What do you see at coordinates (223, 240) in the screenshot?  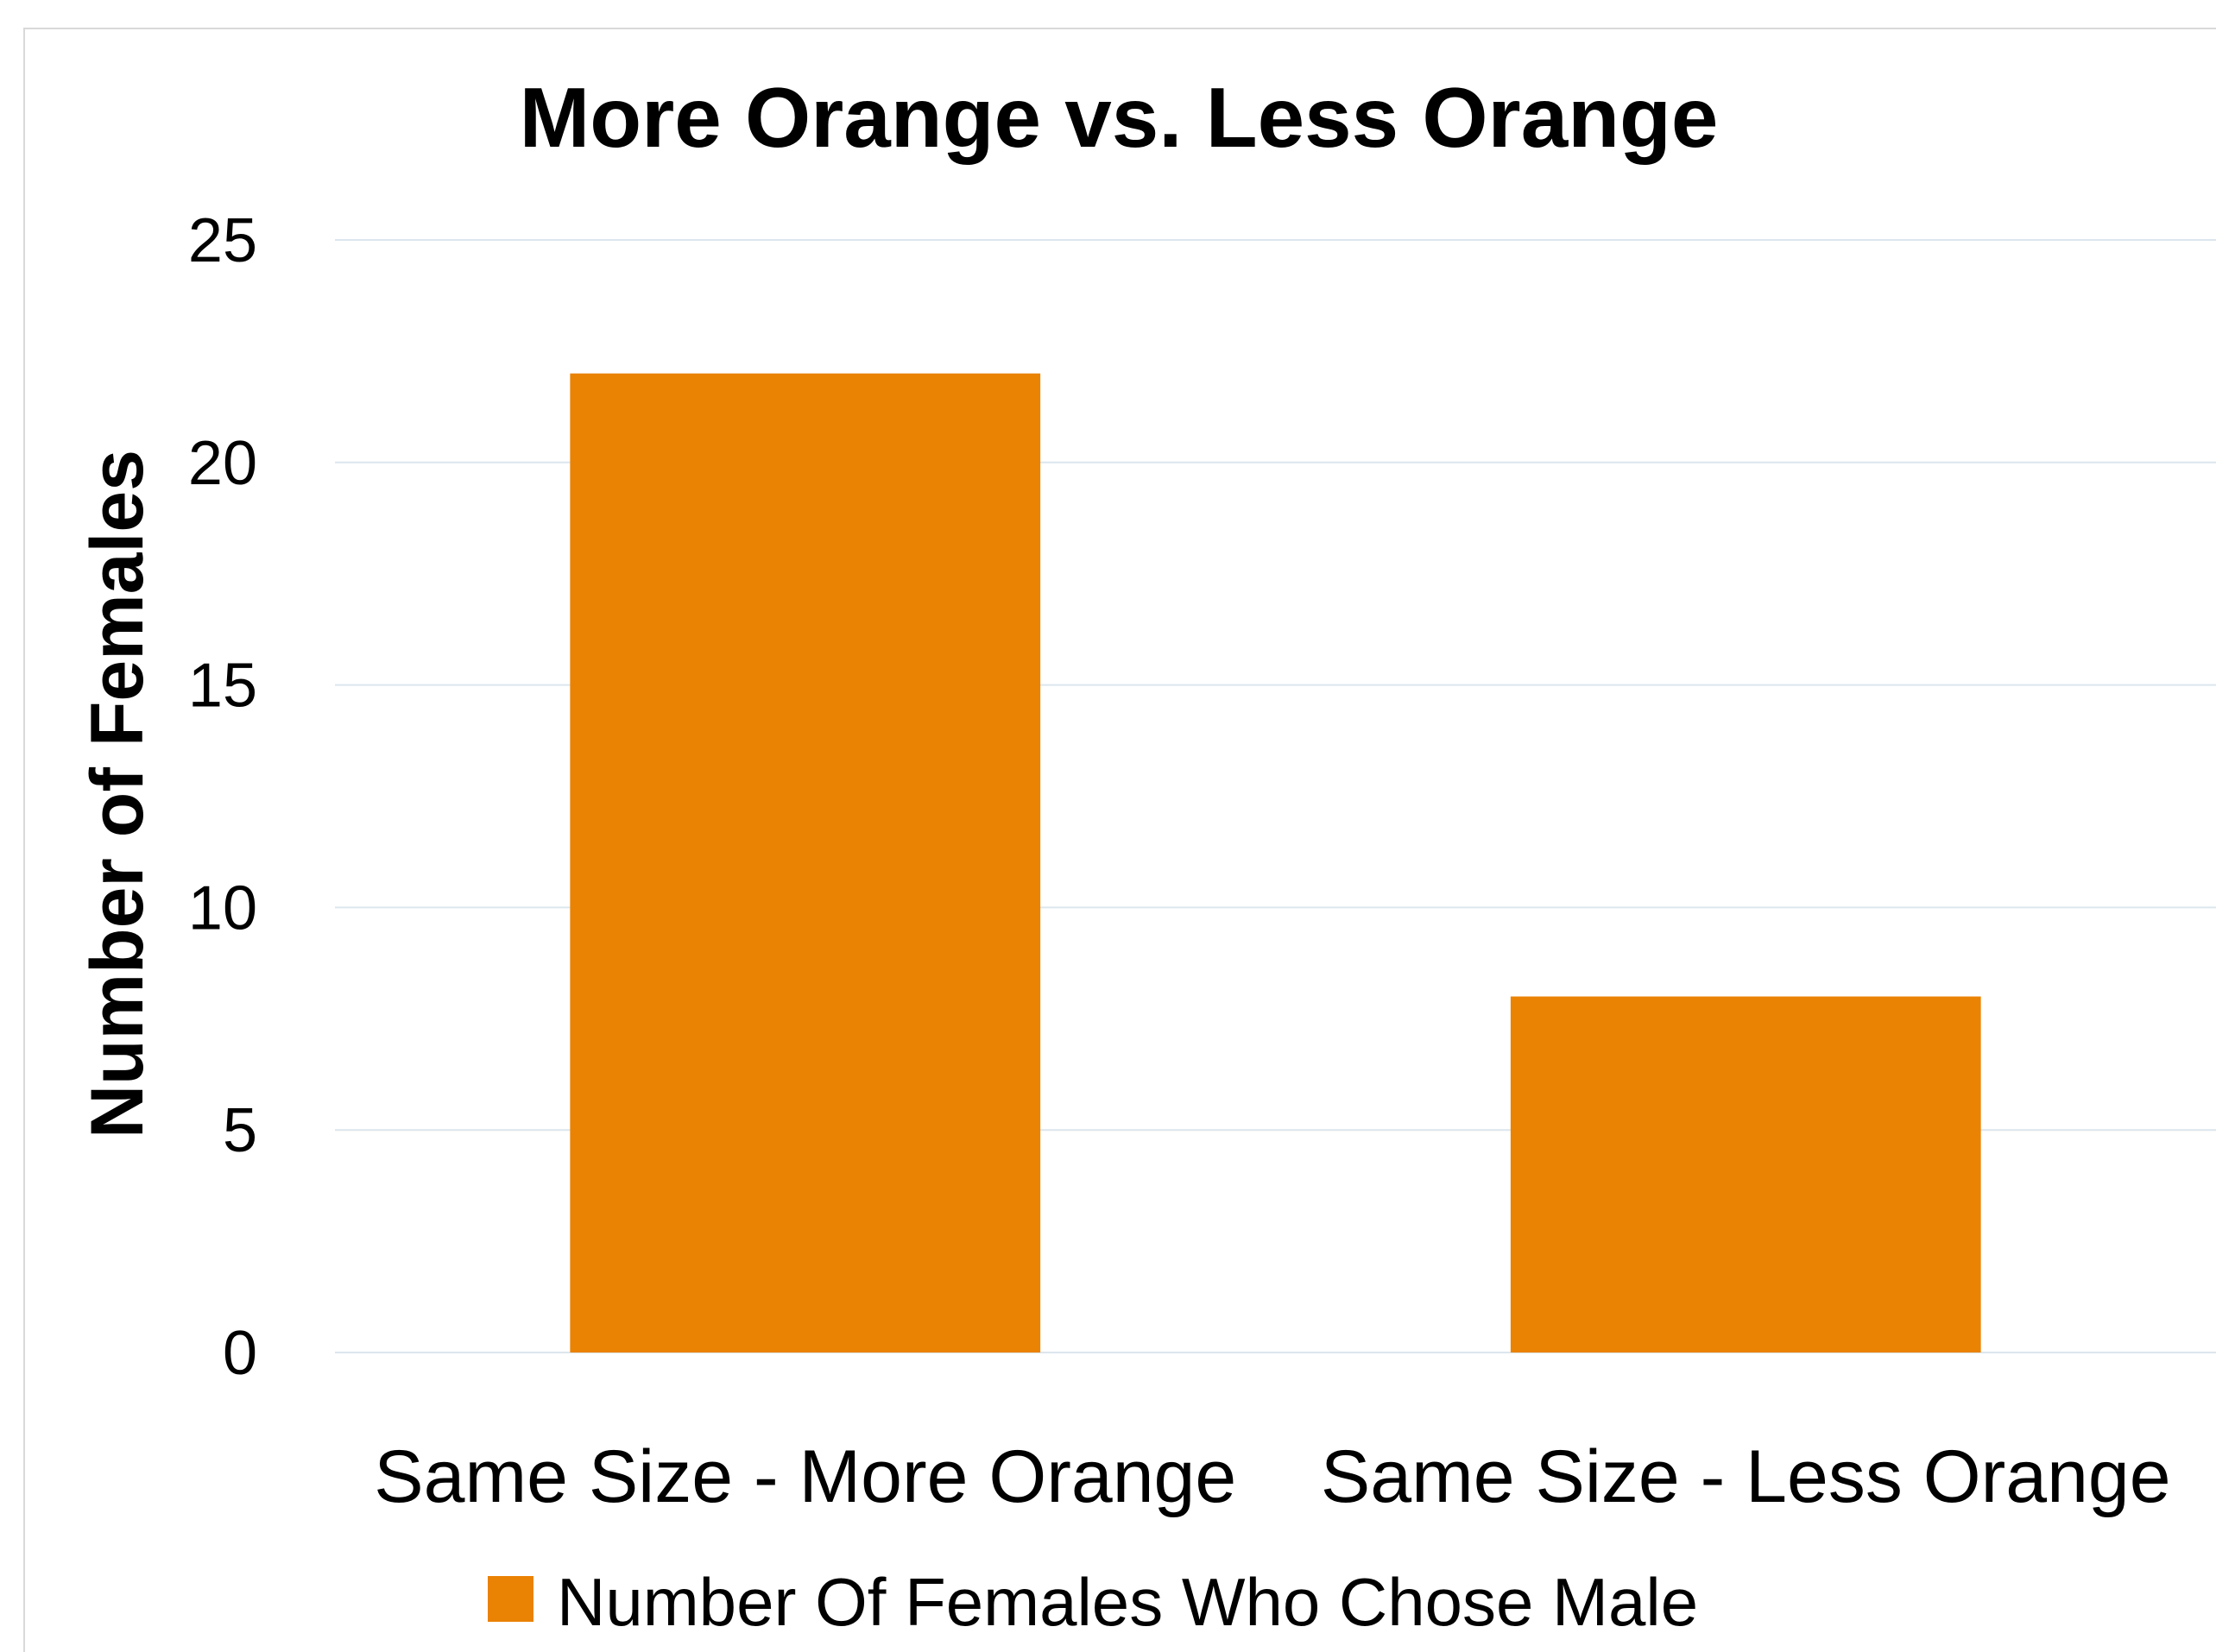 I see `y-tick-label: 25` at bounding box center [223, 240].